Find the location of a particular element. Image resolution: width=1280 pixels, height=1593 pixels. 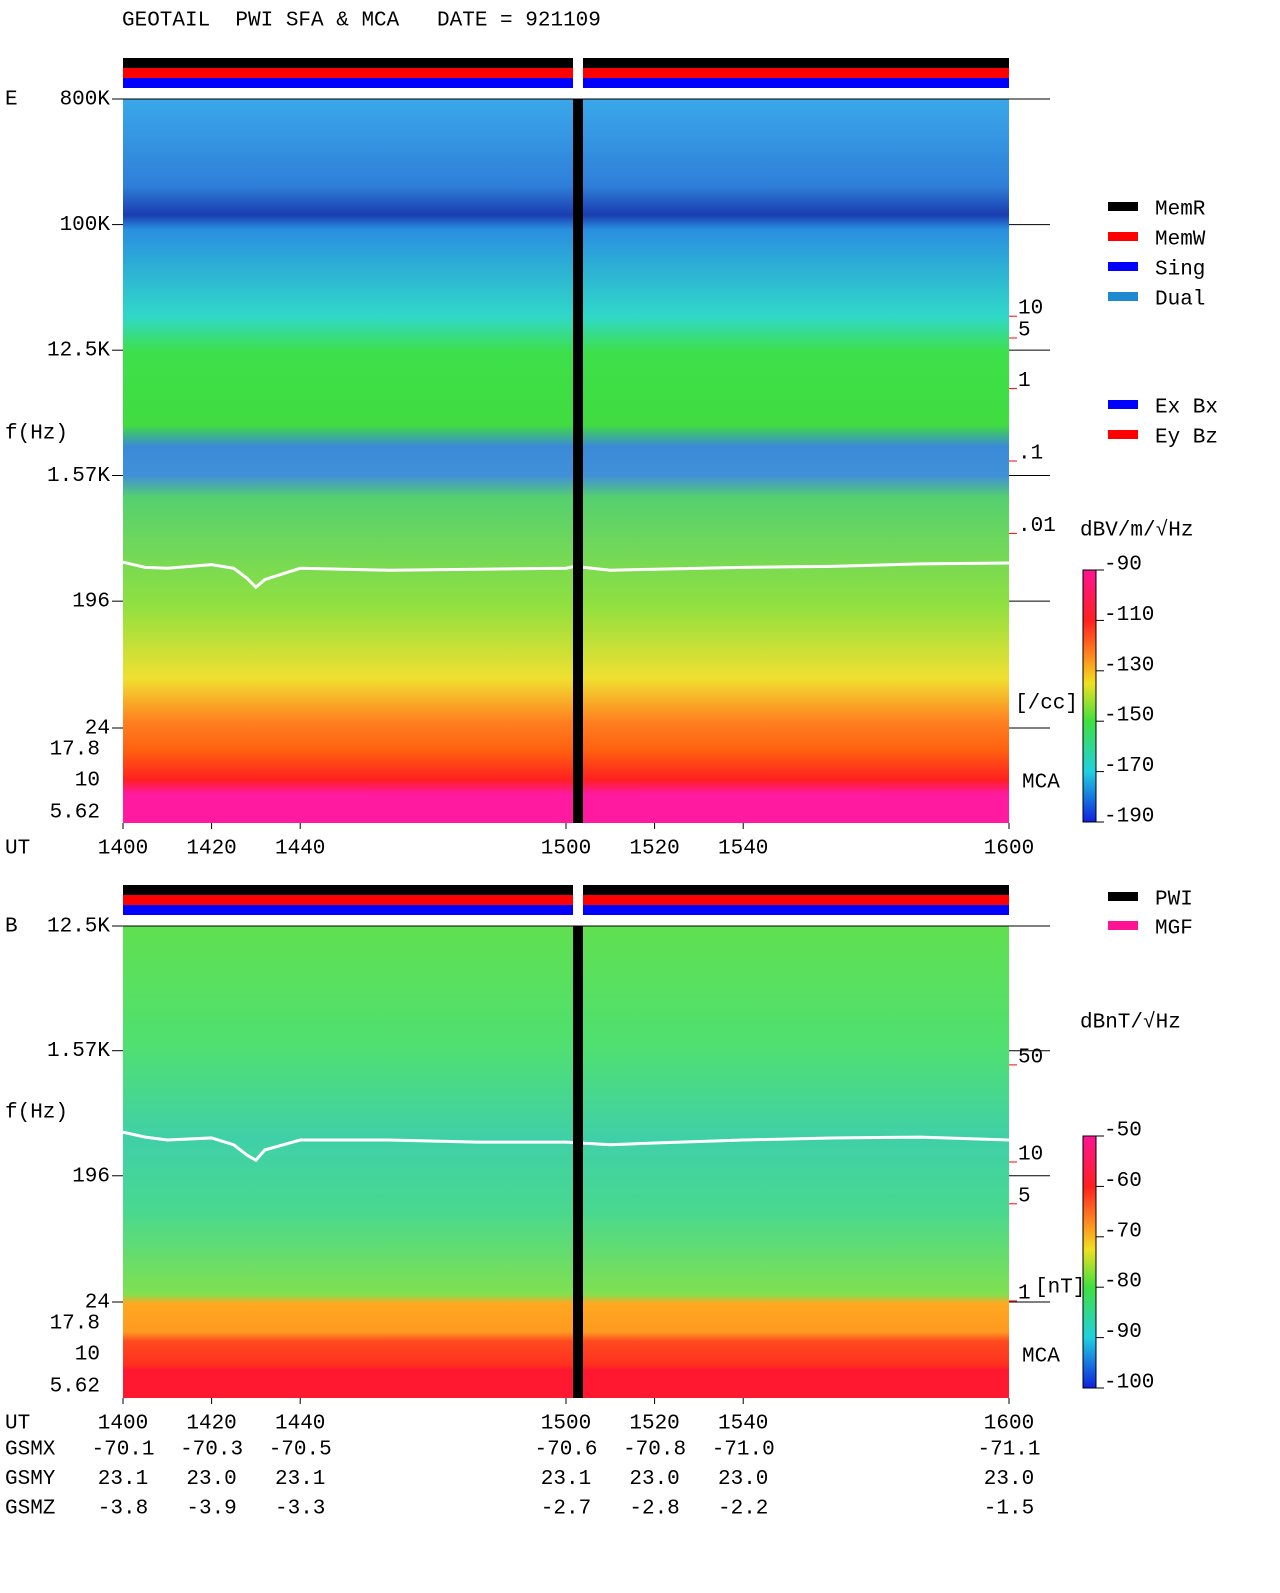

x-tick-label: 1400 is located at coordinates (123, 1424).